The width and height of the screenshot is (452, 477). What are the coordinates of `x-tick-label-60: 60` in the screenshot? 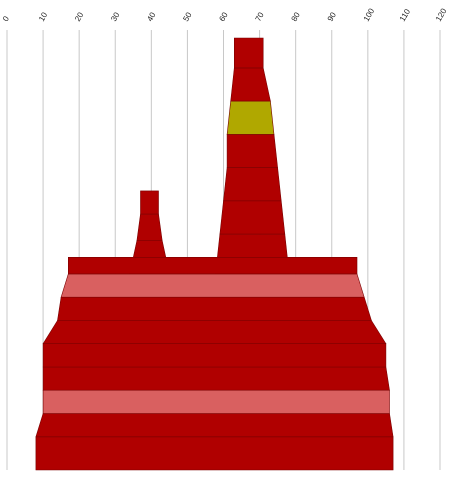 It's located at (223, 16).